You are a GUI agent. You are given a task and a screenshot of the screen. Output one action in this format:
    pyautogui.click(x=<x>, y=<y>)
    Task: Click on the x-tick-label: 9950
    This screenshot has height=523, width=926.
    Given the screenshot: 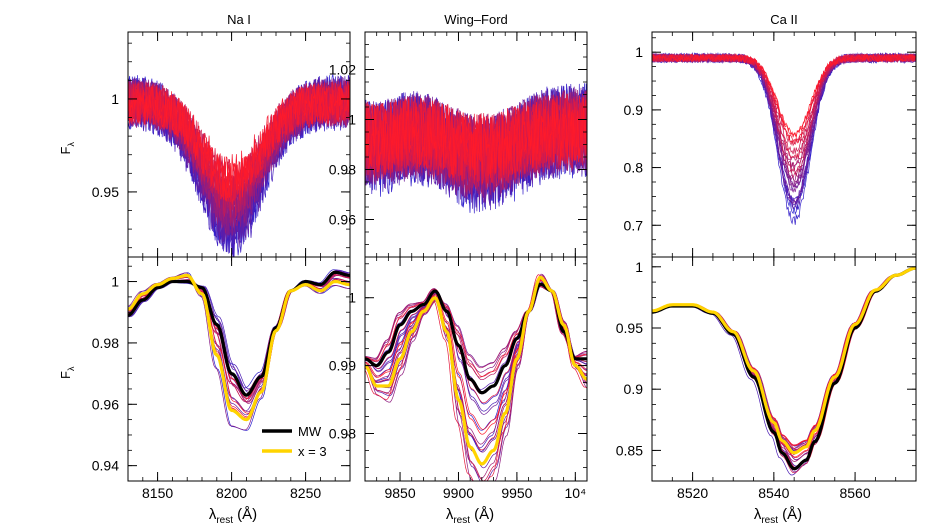 What is the action you would take?
    pyautogui.click(x=516, y=493)
    